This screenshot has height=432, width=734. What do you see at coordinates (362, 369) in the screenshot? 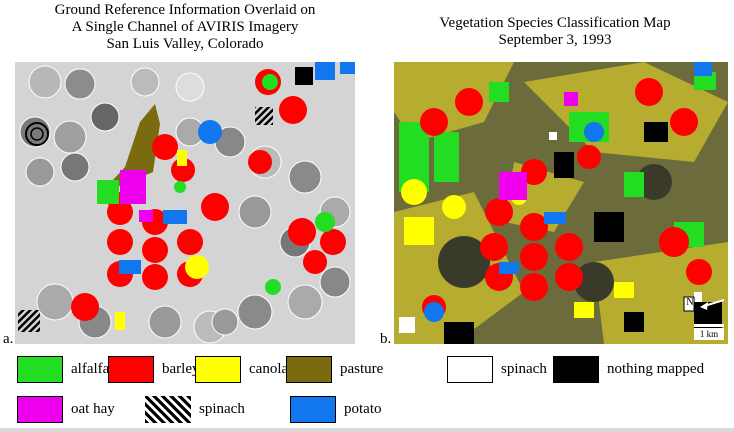
I see `legend-label: pasture` at bounding box center [362, 369].